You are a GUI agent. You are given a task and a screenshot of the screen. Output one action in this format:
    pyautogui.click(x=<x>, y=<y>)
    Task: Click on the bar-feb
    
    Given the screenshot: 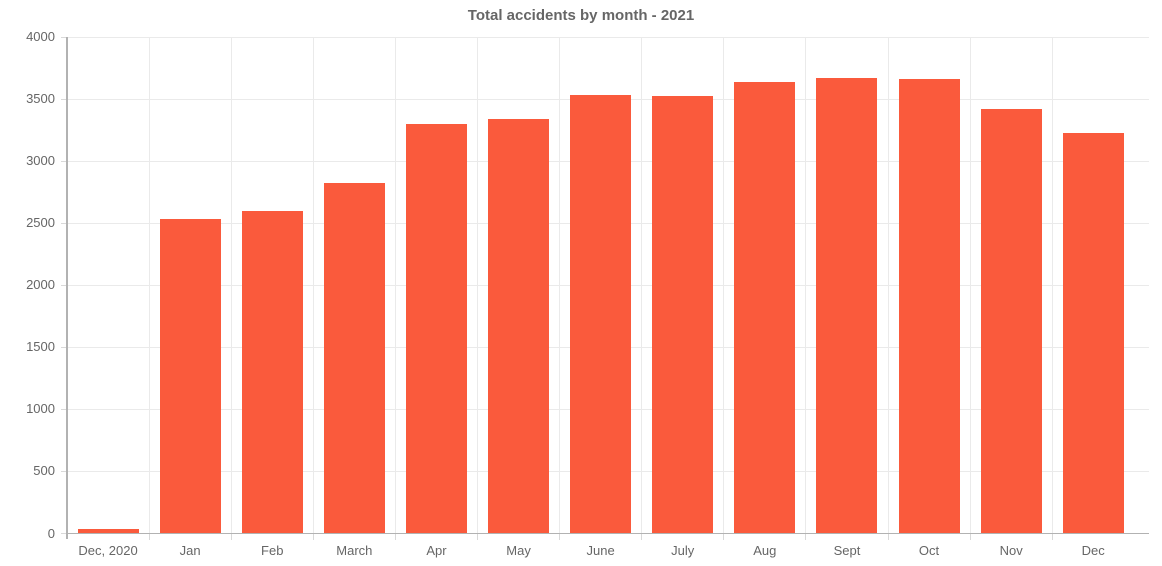 What is the action you would take?
    pyautogui.click(x=272, y=372)
    